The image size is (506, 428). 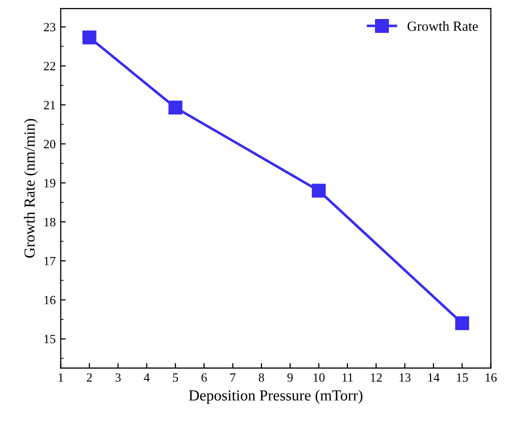 What do you see at coordinates (491, 377) in the screenshot?
I see `x-tick-label: 16` at bounding box center [491, 377].